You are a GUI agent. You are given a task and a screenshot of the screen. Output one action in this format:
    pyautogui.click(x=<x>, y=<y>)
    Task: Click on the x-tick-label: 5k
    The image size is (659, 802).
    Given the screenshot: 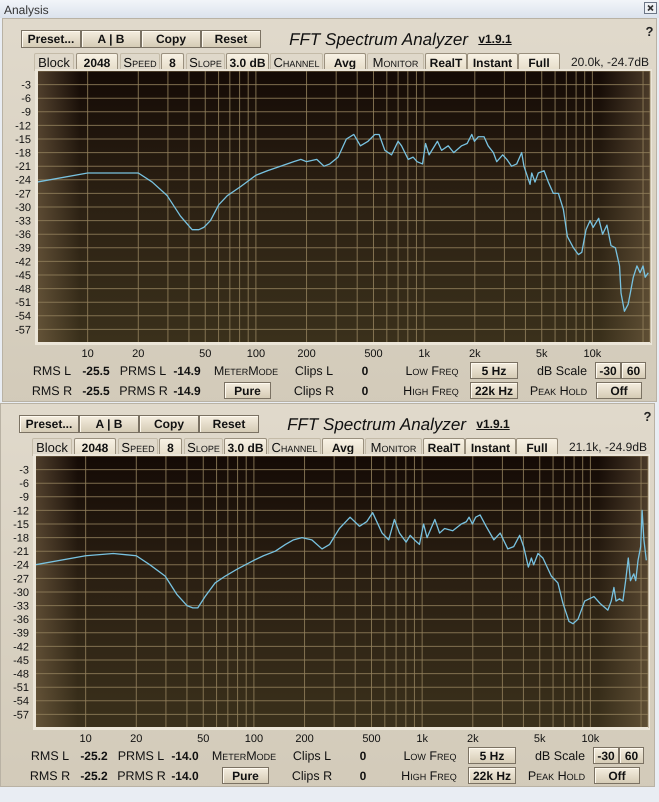 What is the action you would take?
    pyautogui.click(x=542, y=354)
    